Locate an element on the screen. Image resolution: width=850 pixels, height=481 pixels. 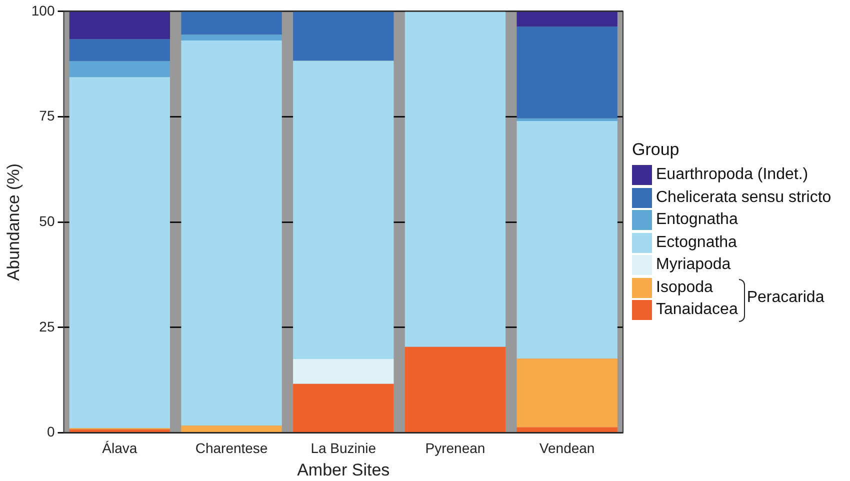
y-axis-title: Abundance (%) is located at coordinates (13, 222).